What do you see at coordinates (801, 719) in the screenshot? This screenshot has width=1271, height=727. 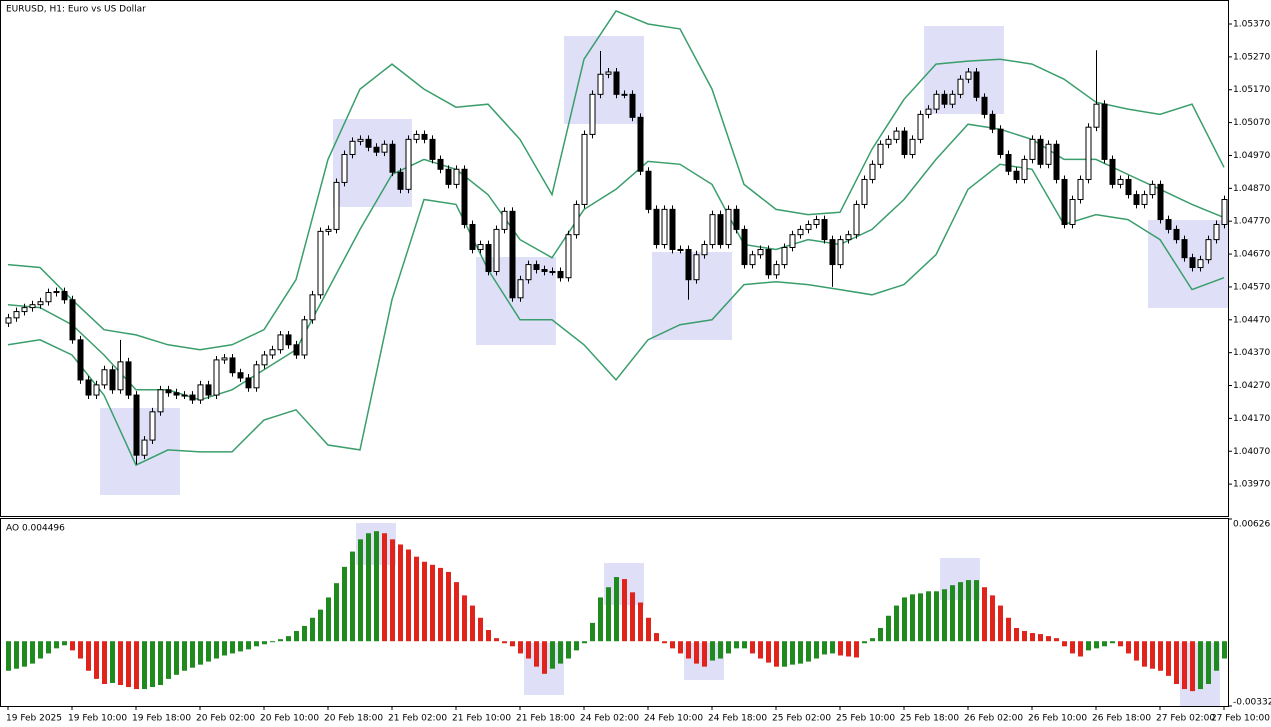 I see `x-tick-label: 25 Feb 02:00` at bounding box center [801, 719].